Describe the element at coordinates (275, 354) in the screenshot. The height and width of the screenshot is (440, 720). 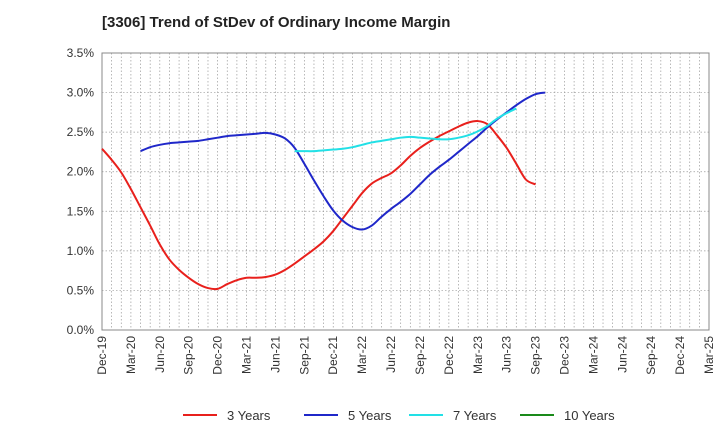
I see `x-tick-label: Jun-21` at that location.